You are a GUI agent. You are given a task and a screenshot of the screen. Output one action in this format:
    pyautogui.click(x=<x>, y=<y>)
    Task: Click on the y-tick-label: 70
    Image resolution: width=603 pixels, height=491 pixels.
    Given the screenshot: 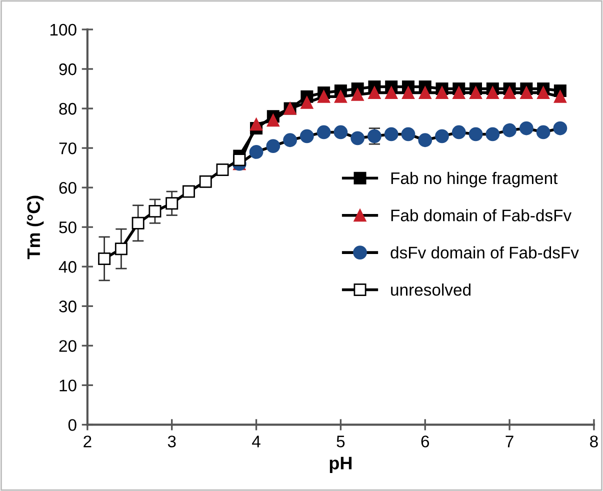 What is the action you would take?
    pyautogui.click(x=67, y=148)
    